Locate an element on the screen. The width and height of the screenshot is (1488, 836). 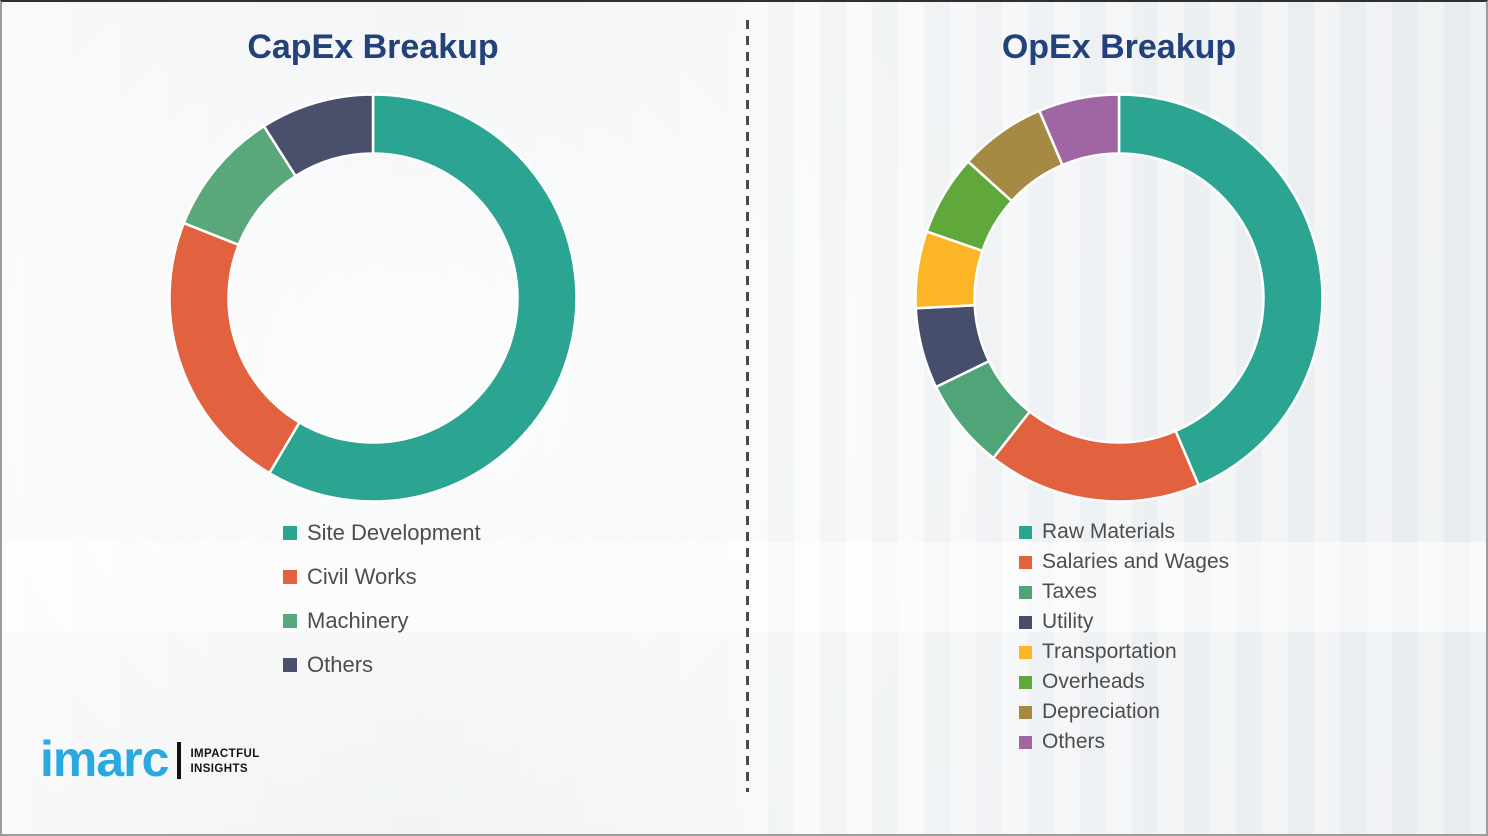
legend-swatch-site-development is located at coordinates (290, 532).